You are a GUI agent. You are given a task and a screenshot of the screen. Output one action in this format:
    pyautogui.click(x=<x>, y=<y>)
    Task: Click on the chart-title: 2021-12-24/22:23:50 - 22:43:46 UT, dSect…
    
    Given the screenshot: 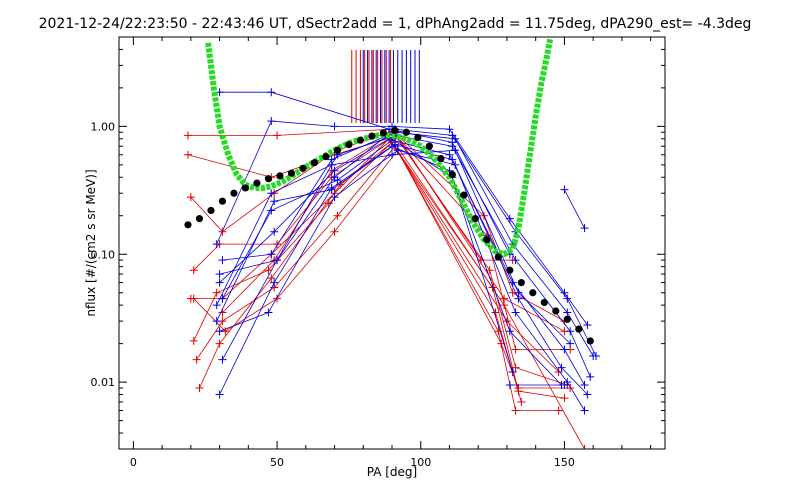 What is the action you would take?
    pyautogui.click(x=395, y=24)
    